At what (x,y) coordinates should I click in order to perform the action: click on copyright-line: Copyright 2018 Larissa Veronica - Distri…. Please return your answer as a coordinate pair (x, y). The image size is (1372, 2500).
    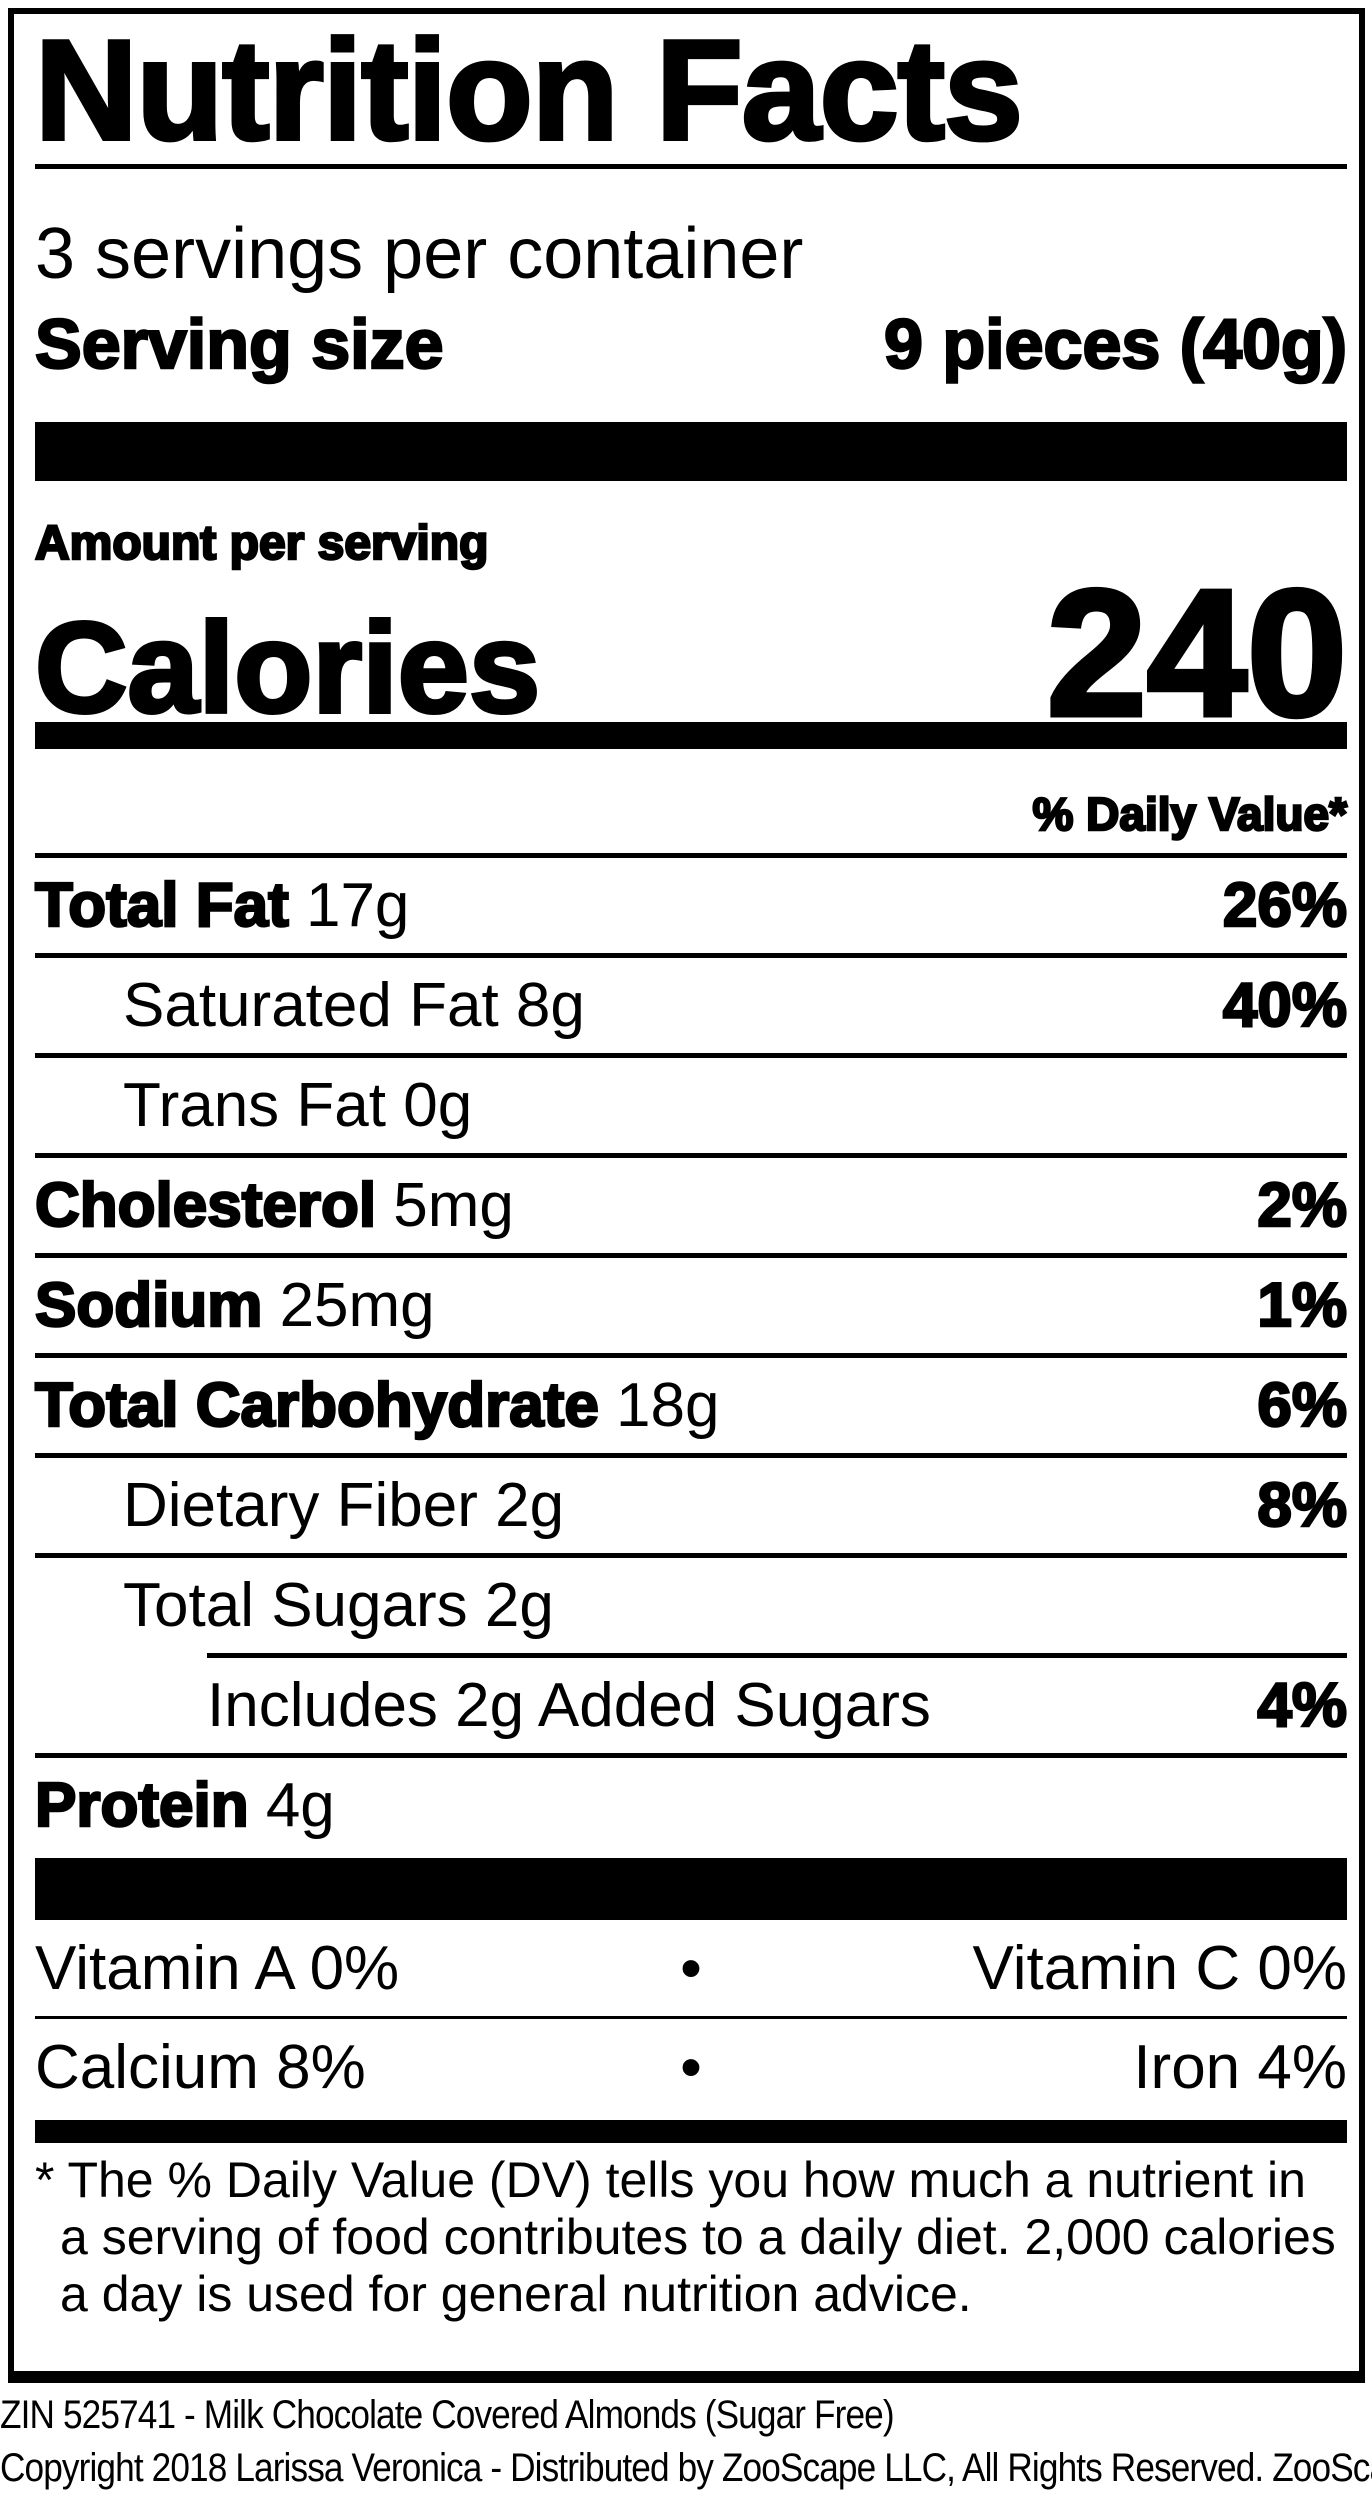
    Looking at the image, I should click on (686, 2468).